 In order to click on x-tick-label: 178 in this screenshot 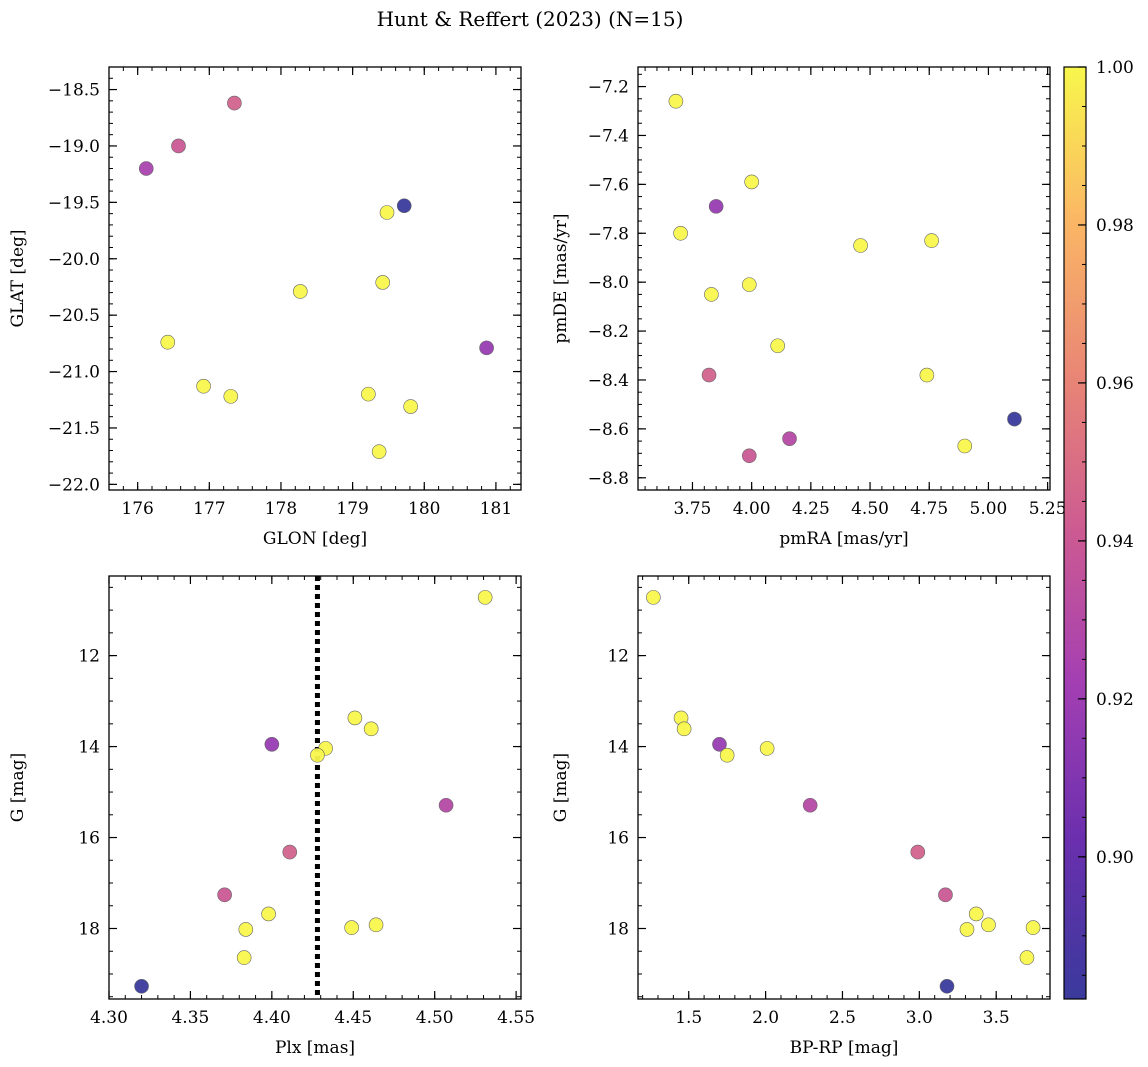, I will do `click(281, 509)`.